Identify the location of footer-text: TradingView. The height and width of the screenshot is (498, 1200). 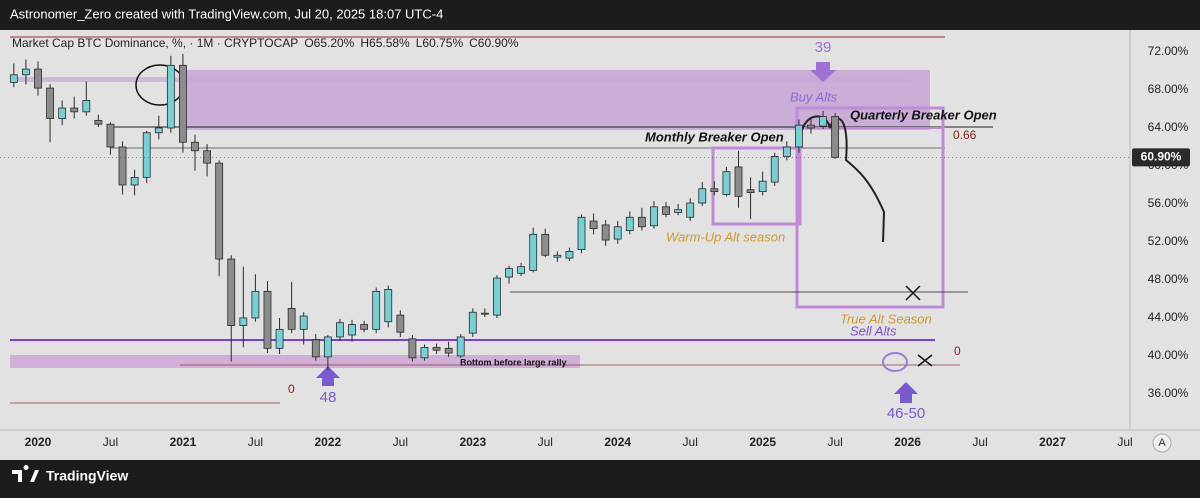
(87, 476).